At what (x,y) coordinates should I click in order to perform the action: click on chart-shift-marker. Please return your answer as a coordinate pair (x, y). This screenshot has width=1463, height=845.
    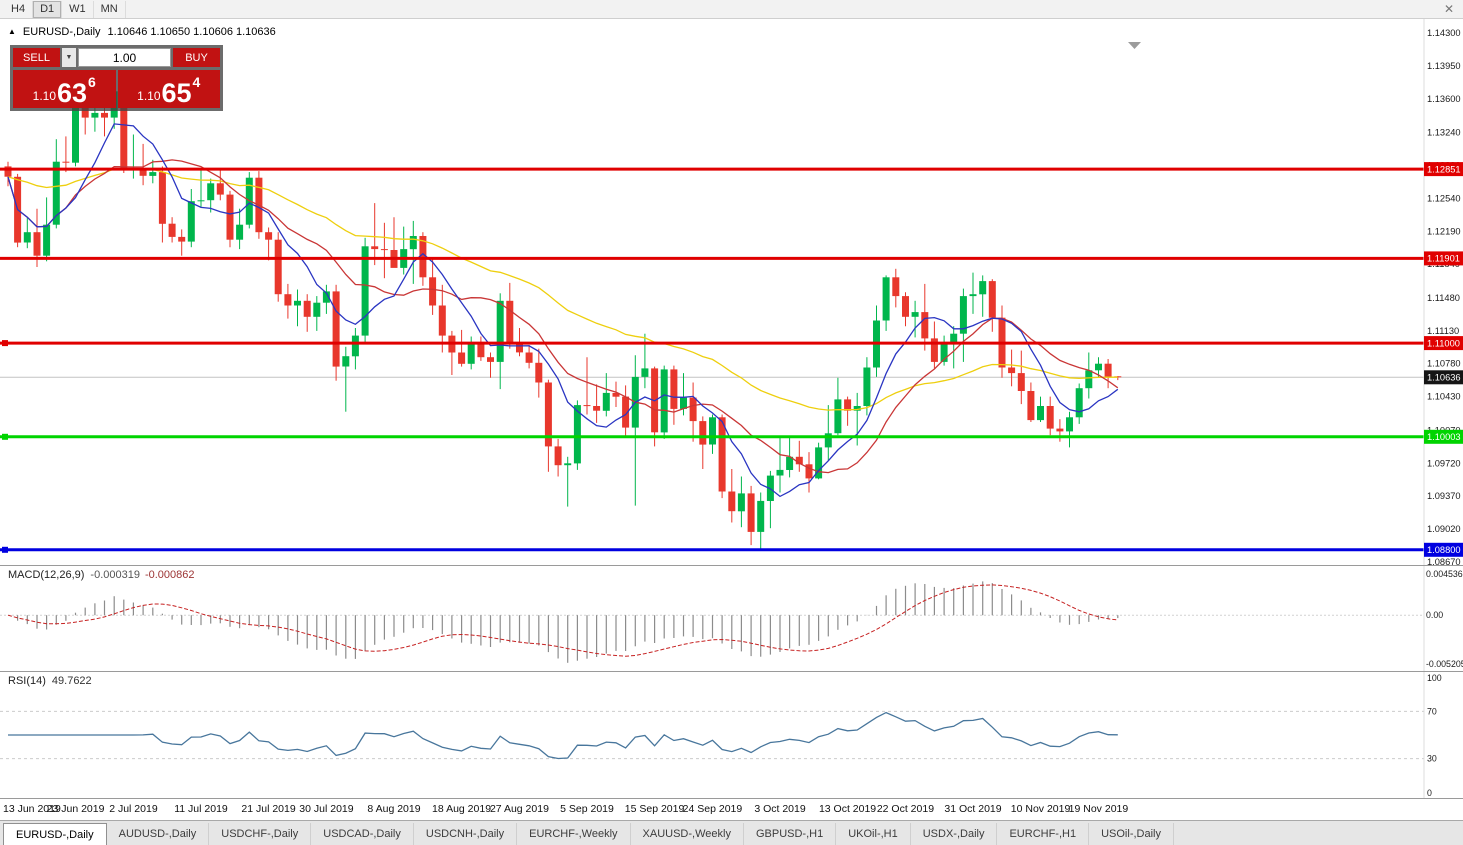
    Looking at the image, I should click on (1134, 45).